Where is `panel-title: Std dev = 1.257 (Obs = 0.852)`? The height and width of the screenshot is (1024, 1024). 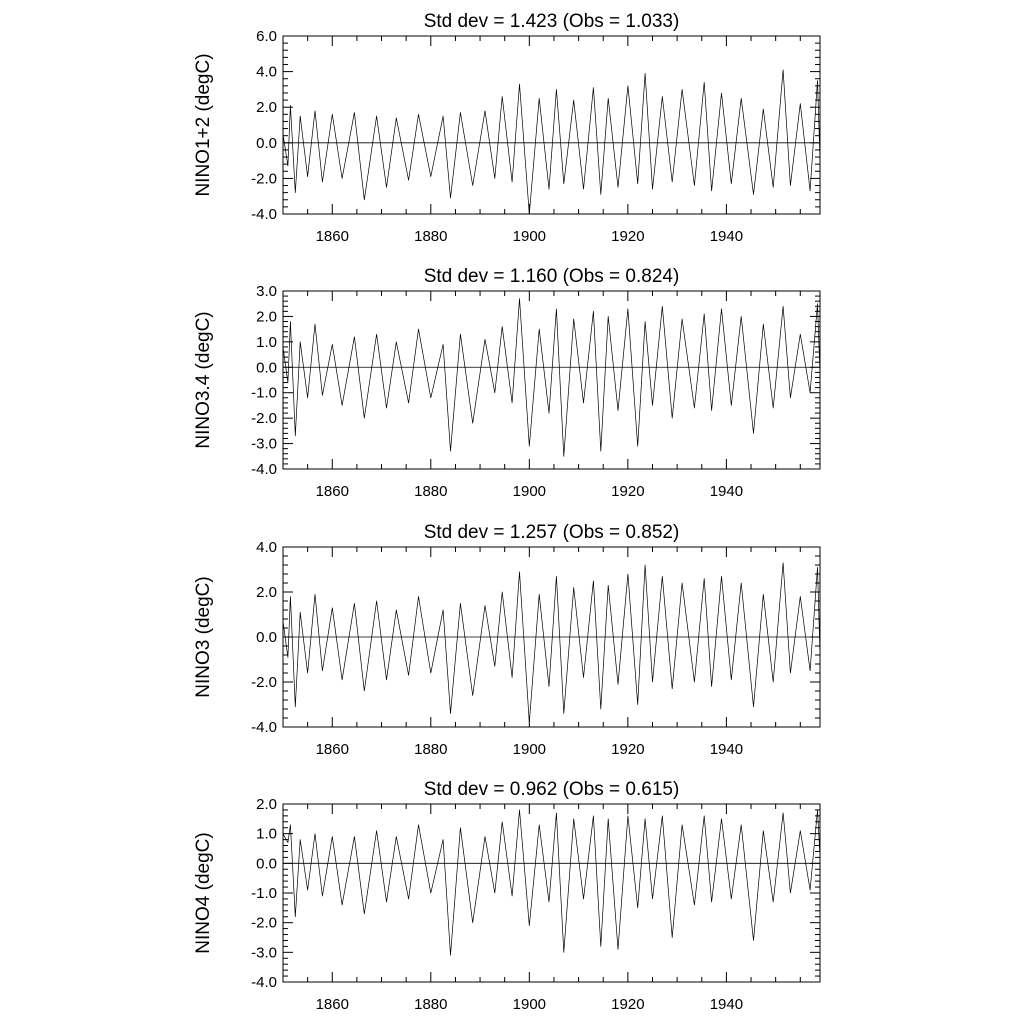
panel-title: Std dev = 1.257 (Obs = 0.852) is located at coordinates (552, 532).